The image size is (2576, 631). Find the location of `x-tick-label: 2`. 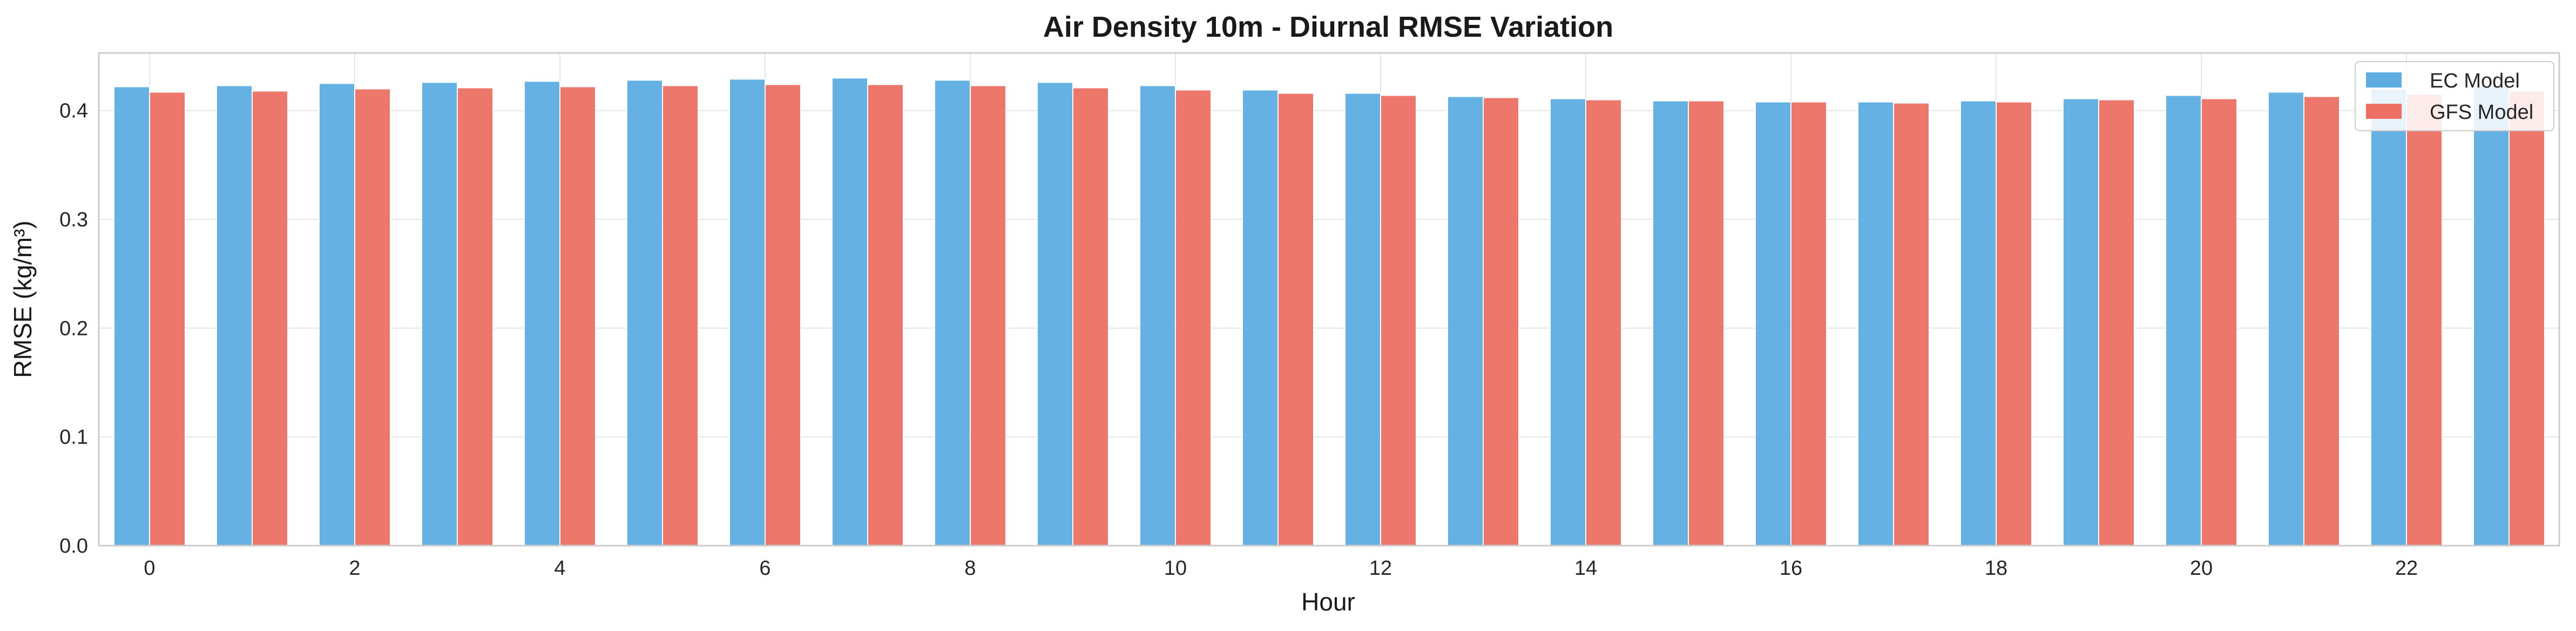

x-tick-label: 2 is located at coordinates (355, 568).